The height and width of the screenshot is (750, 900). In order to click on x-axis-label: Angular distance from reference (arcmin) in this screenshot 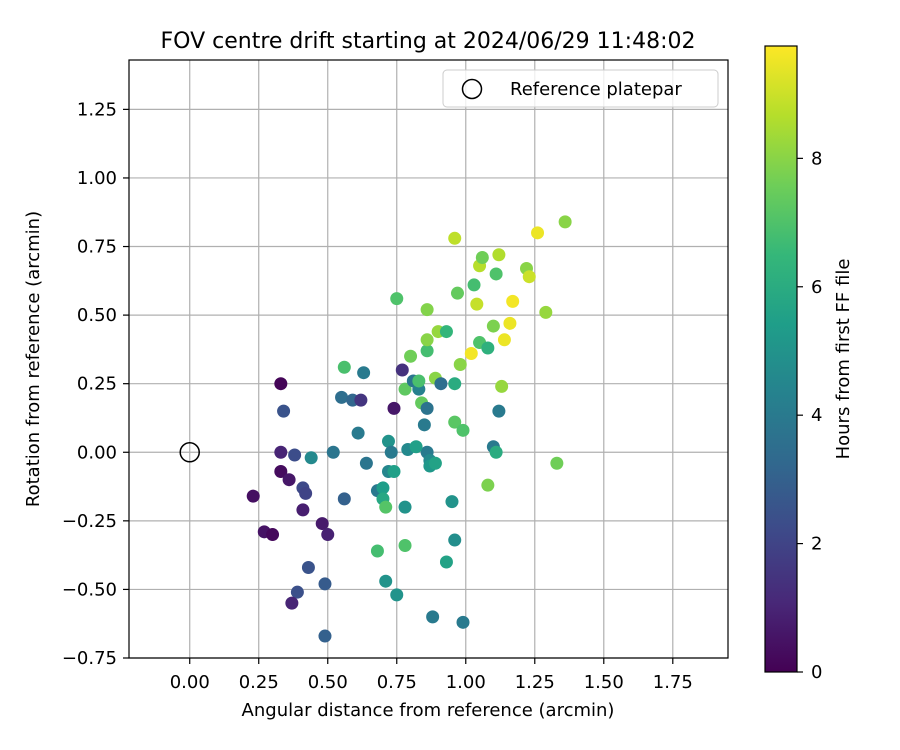, I will do `click(428, 710)`.